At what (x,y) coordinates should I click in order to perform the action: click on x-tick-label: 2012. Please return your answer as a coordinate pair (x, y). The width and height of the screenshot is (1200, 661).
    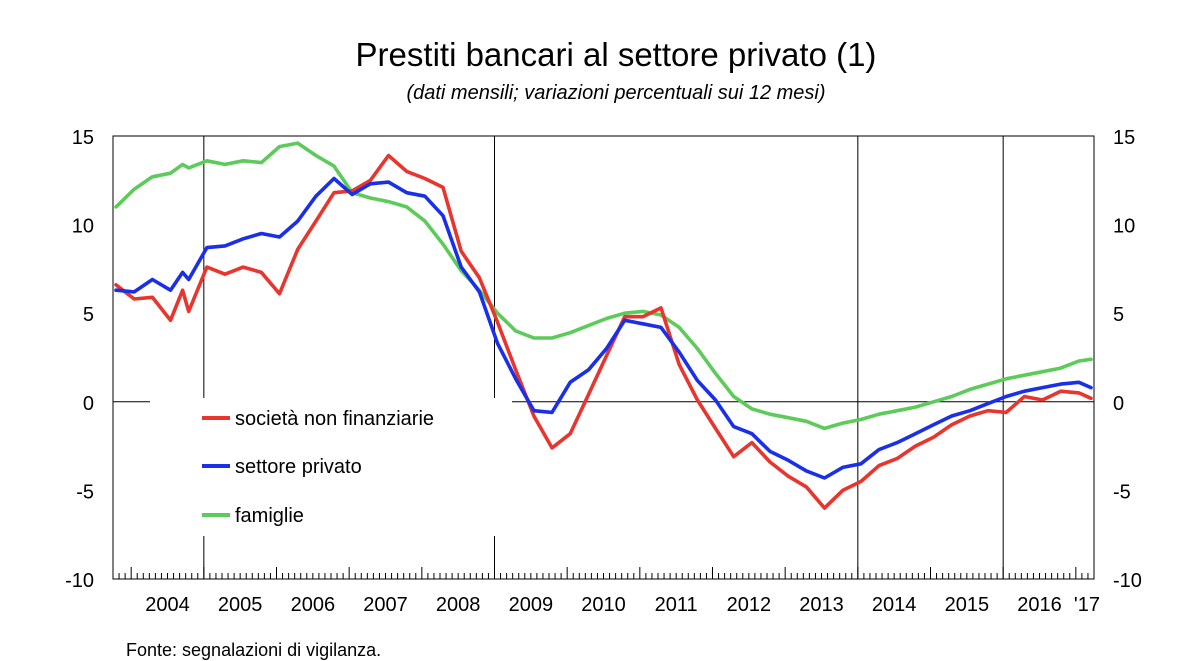
    Looking at the image, I should click on (749, 605).